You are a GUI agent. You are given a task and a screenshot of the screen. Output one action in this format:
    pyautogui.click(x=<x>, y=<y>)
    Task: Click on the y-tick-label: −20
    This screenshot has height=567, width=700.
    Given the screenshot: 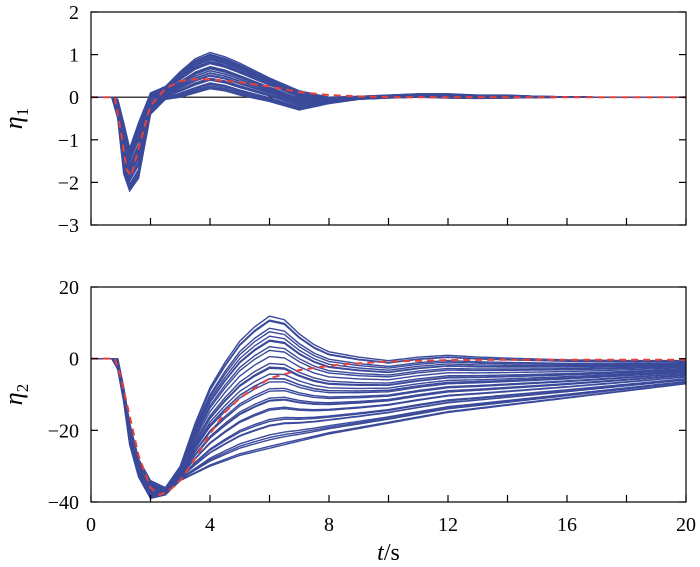 What is the action you would take?
    pyautogui.click(x=63, y=431)
    